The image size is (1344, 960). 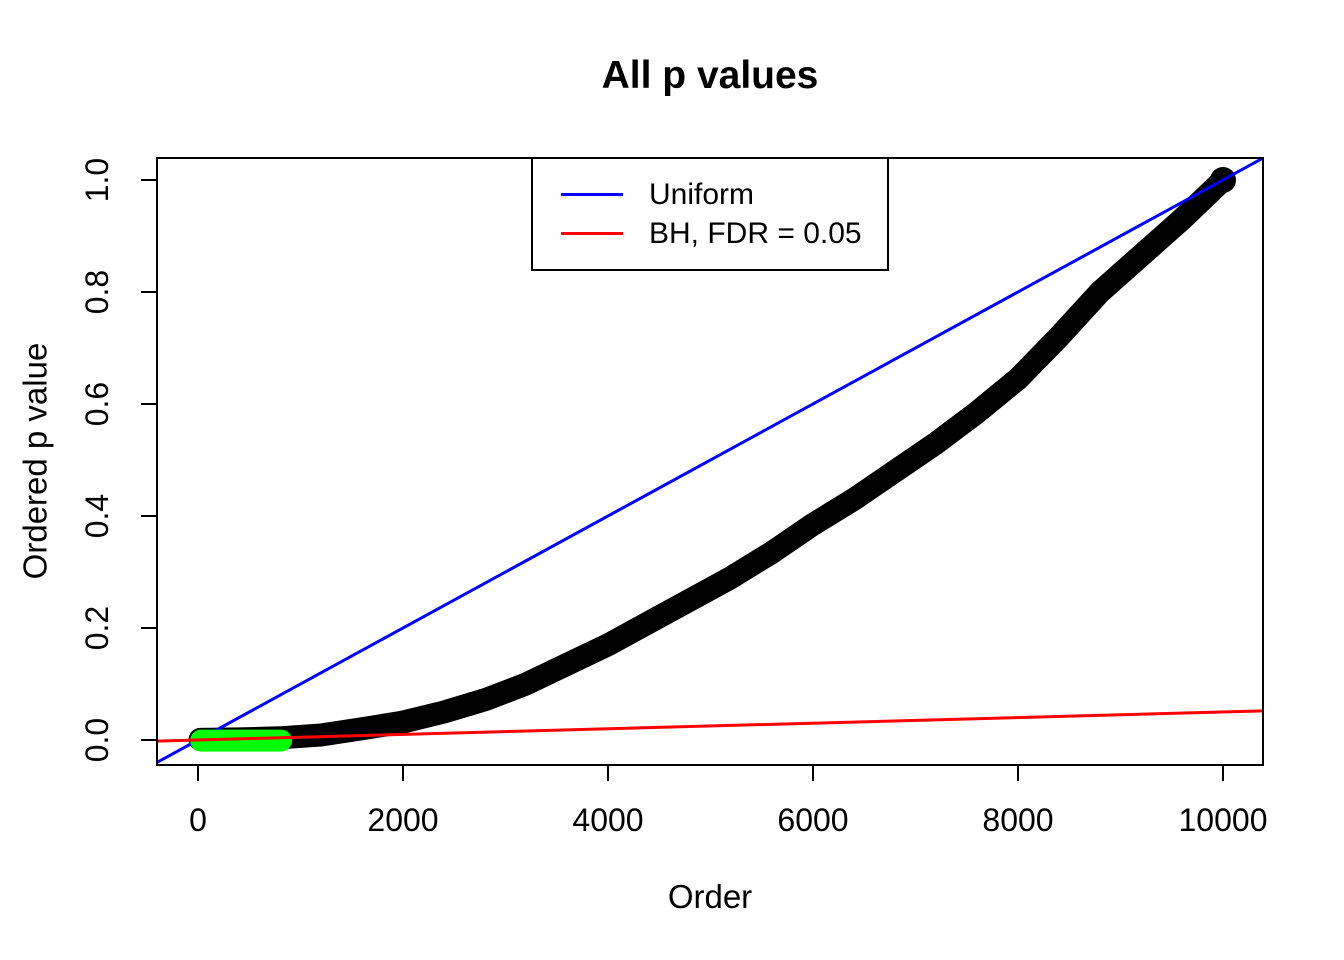 What do you see at coordinates (97, 628) in the screenshot?
I see `y-tick-label: 0.2` at bounding box center [97, 628].